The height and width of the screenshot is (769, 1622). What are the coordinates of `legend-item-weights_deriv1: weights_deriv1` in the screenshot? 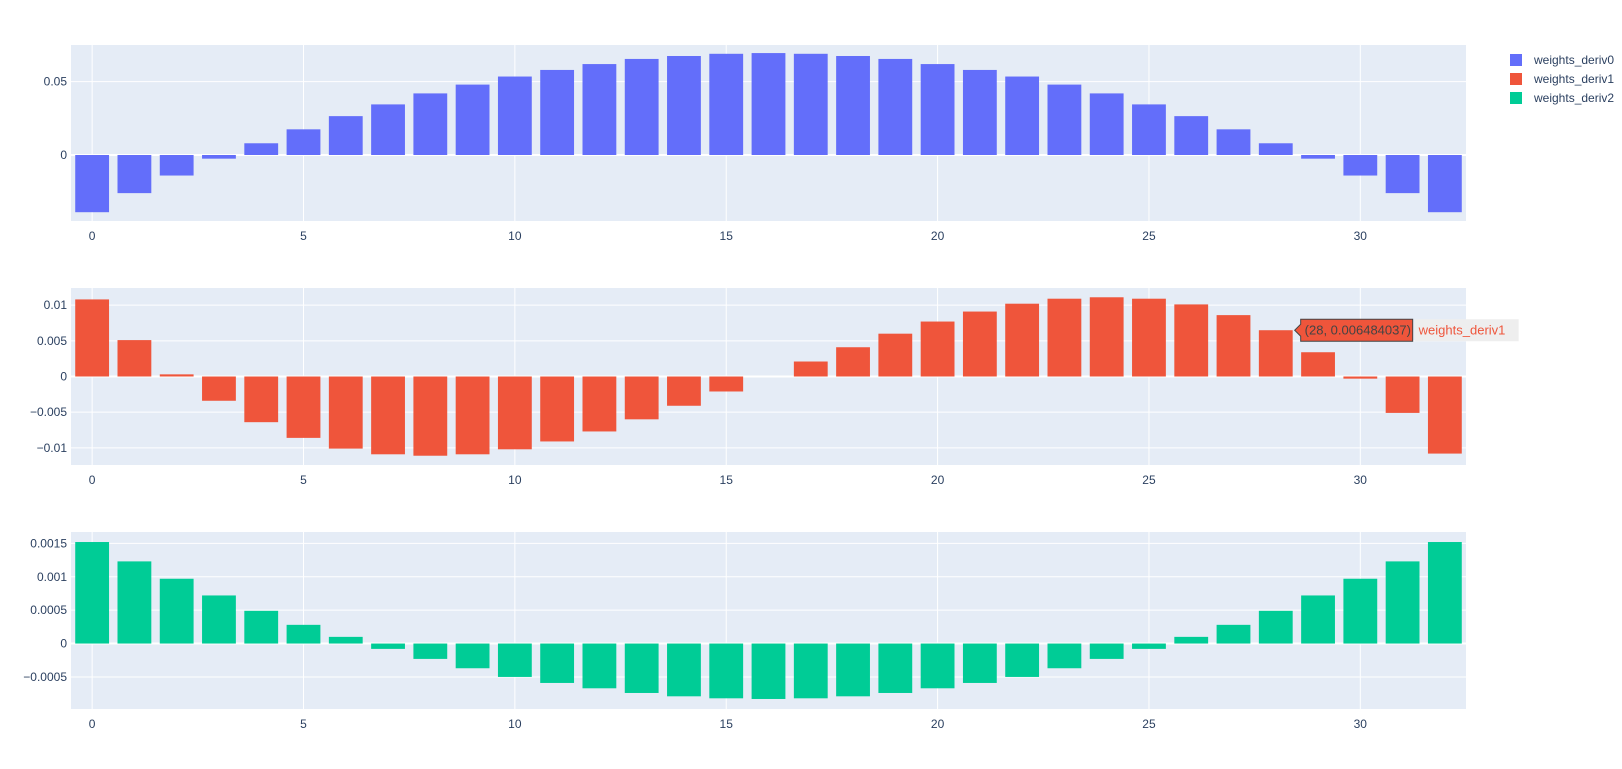 It's located at (1562, 79).